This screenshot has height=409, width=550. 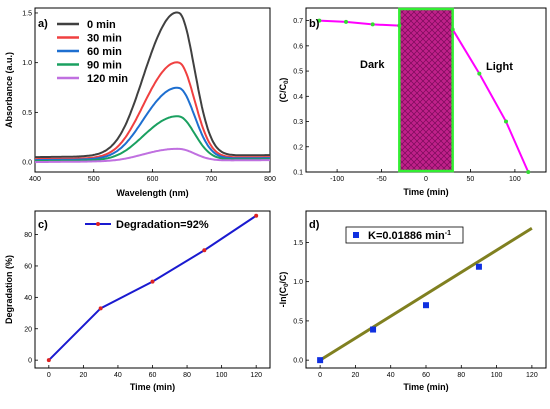 I want to click on y-label-part: -ln(C, so click(x=283, y=296).